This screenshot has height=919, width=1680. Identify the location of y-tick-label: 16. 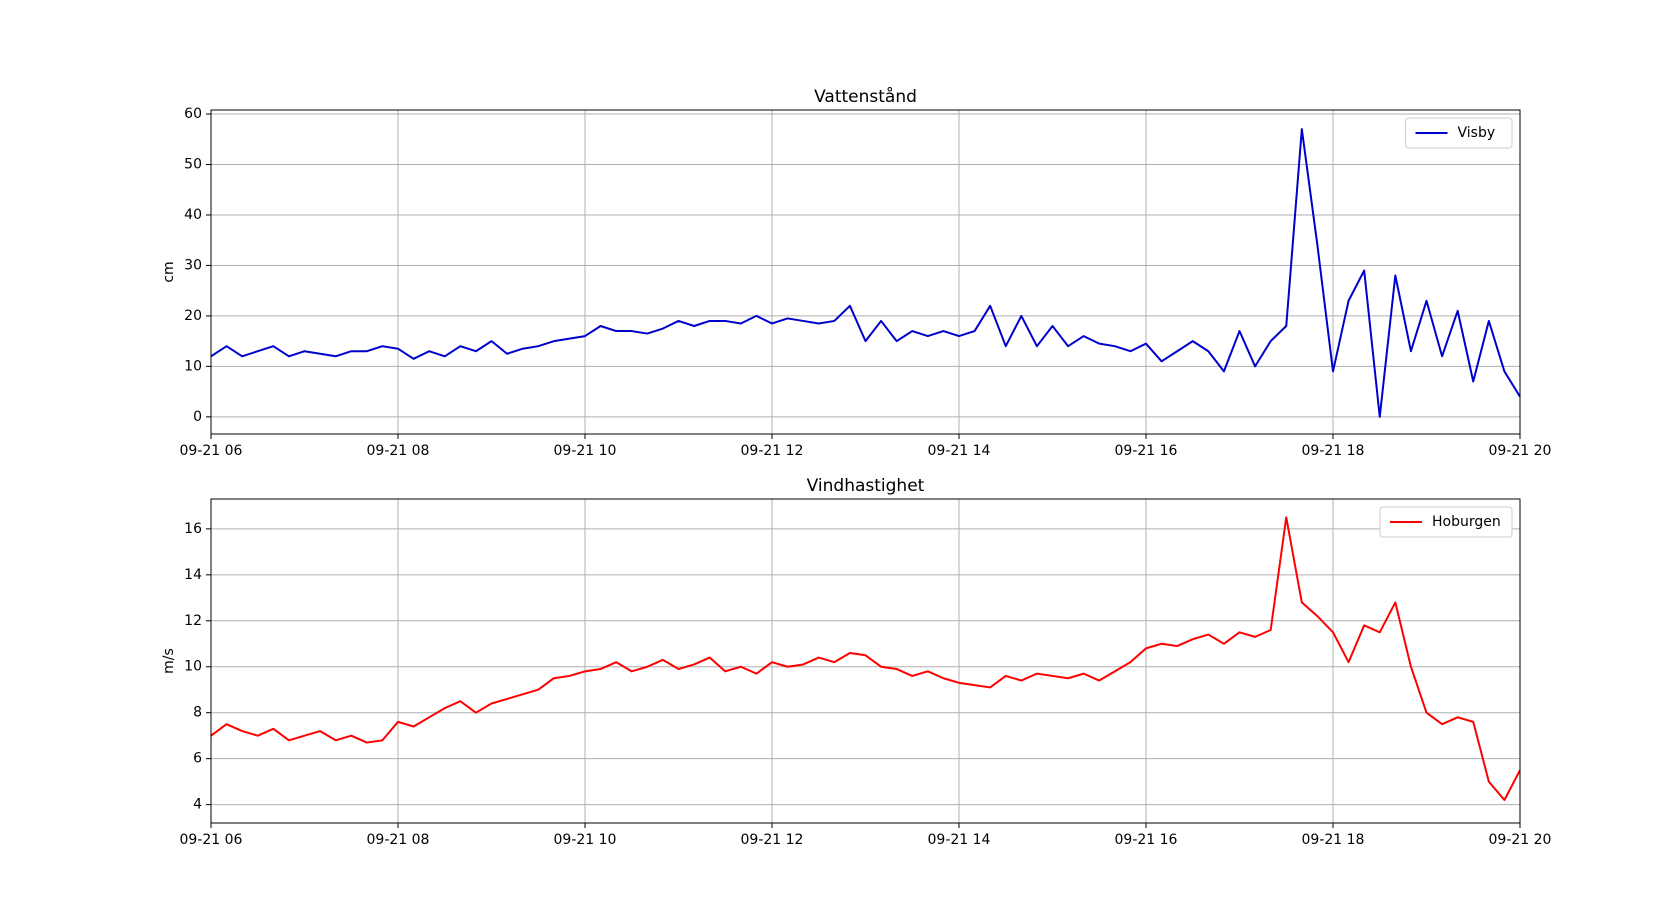
(193, 529).